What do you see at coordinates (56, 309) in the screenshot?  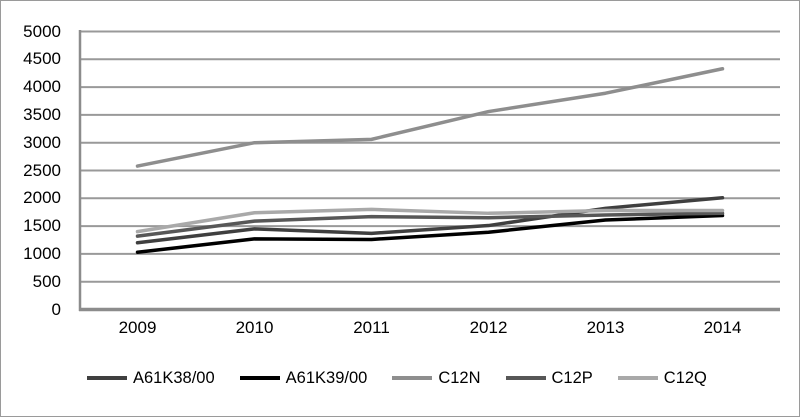 I see `y-tick-label: 0` at bounding box center [56, 309].